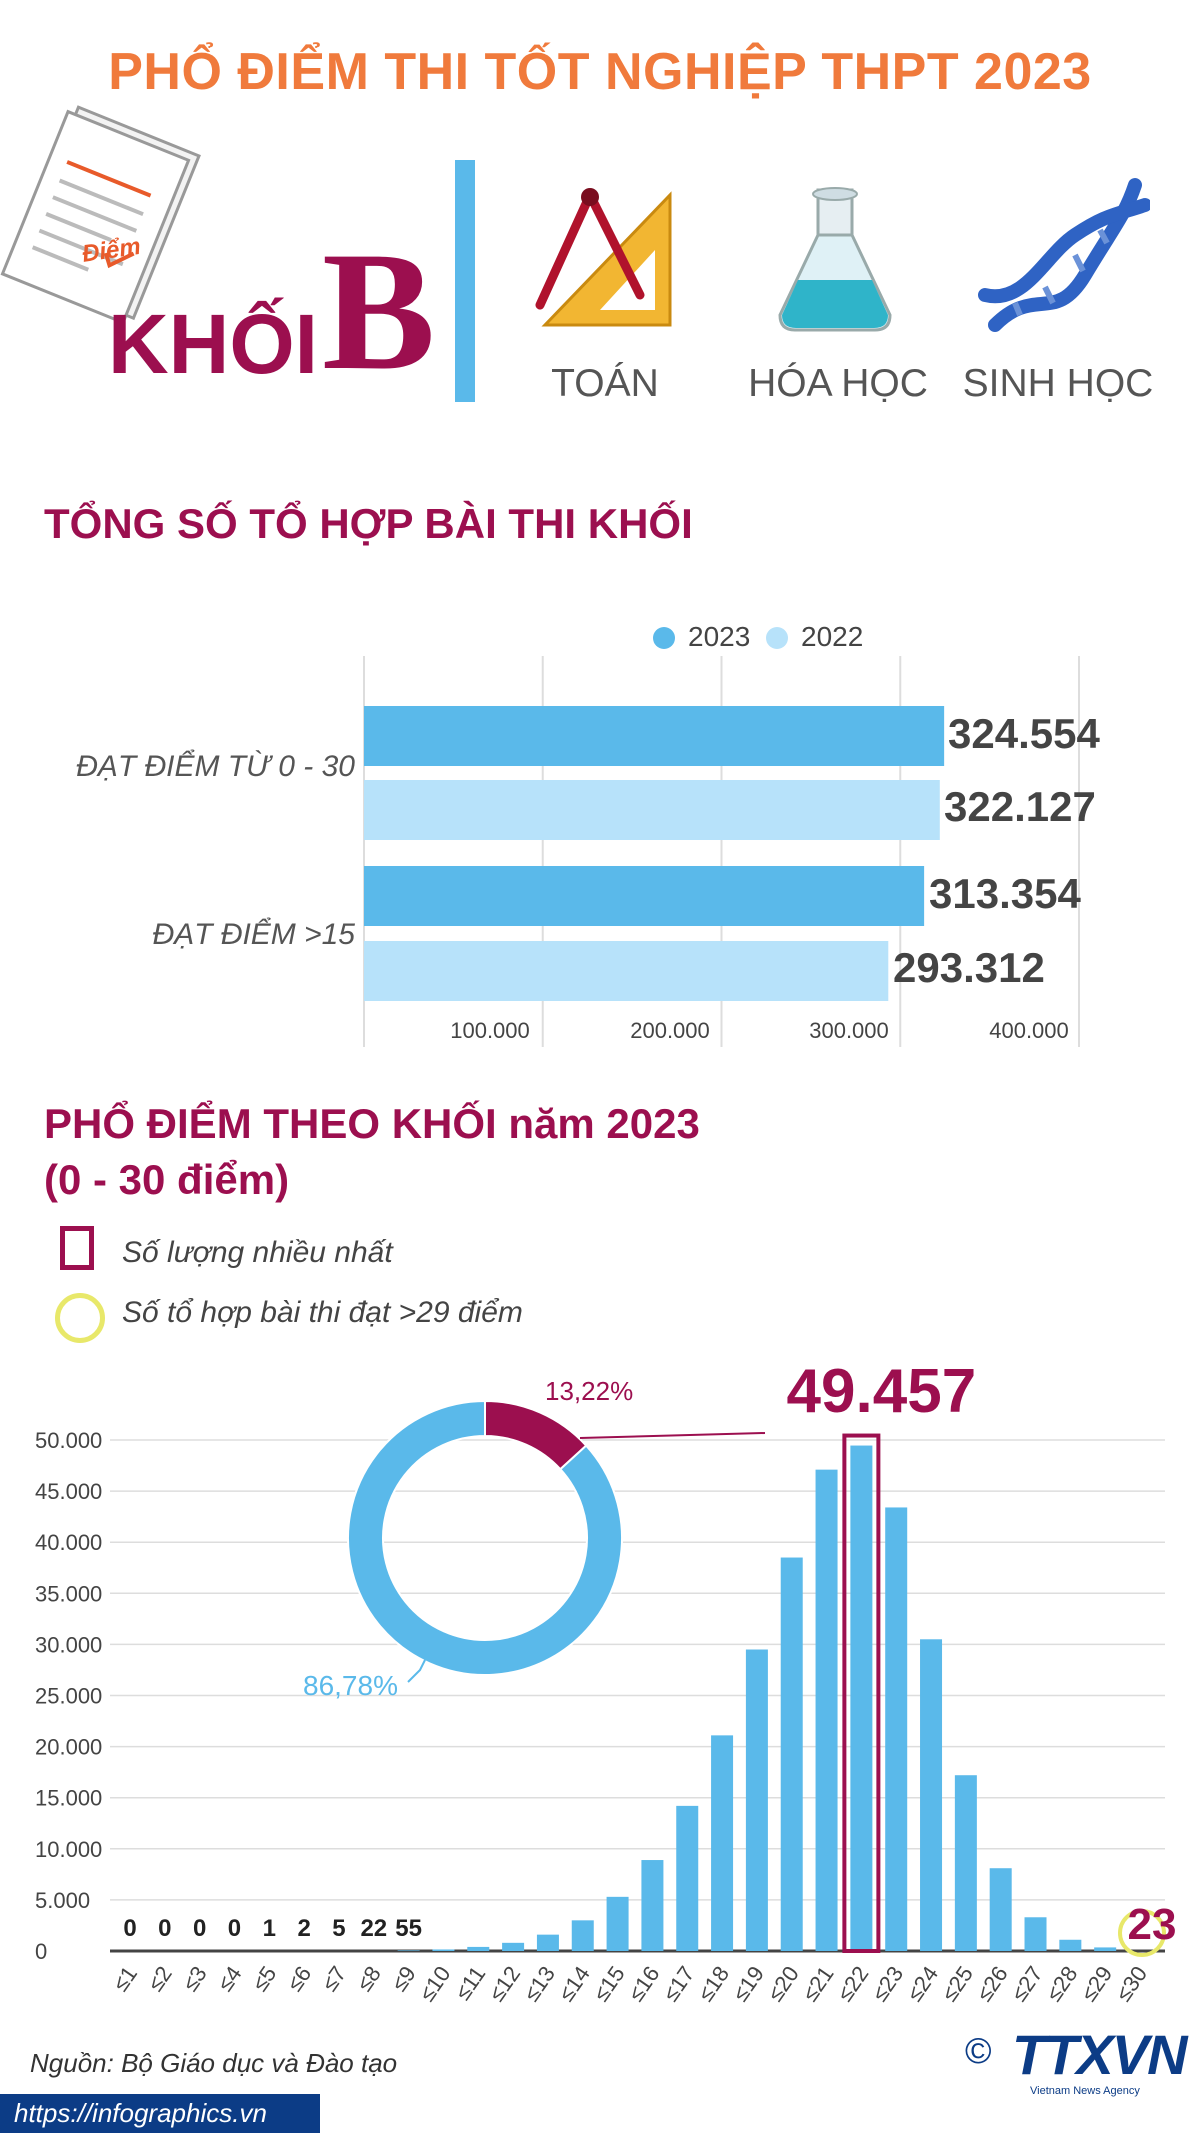 The width and height of the screenshot is (1200, 2133). What do you see at coordinates (852, 1984) in the screenshot?
I see `category-label: ≤22` at bounding box center [852, 1984].